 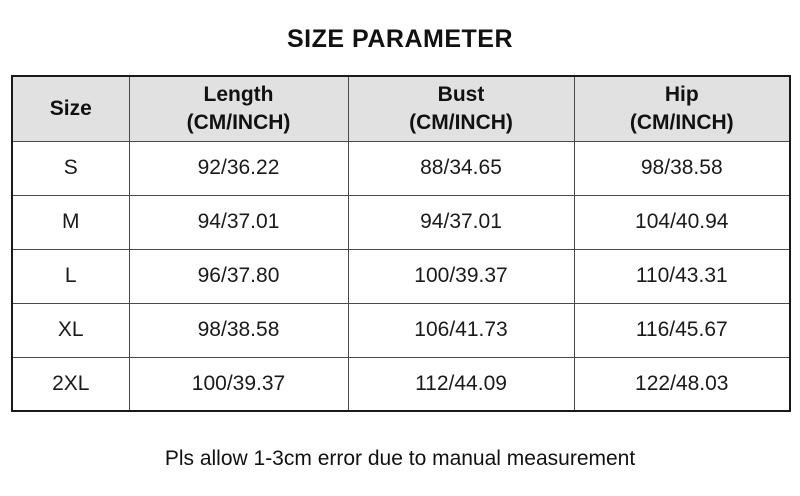 I want to click on cell-bust: 112/44.09, so click(x=461, y=384).